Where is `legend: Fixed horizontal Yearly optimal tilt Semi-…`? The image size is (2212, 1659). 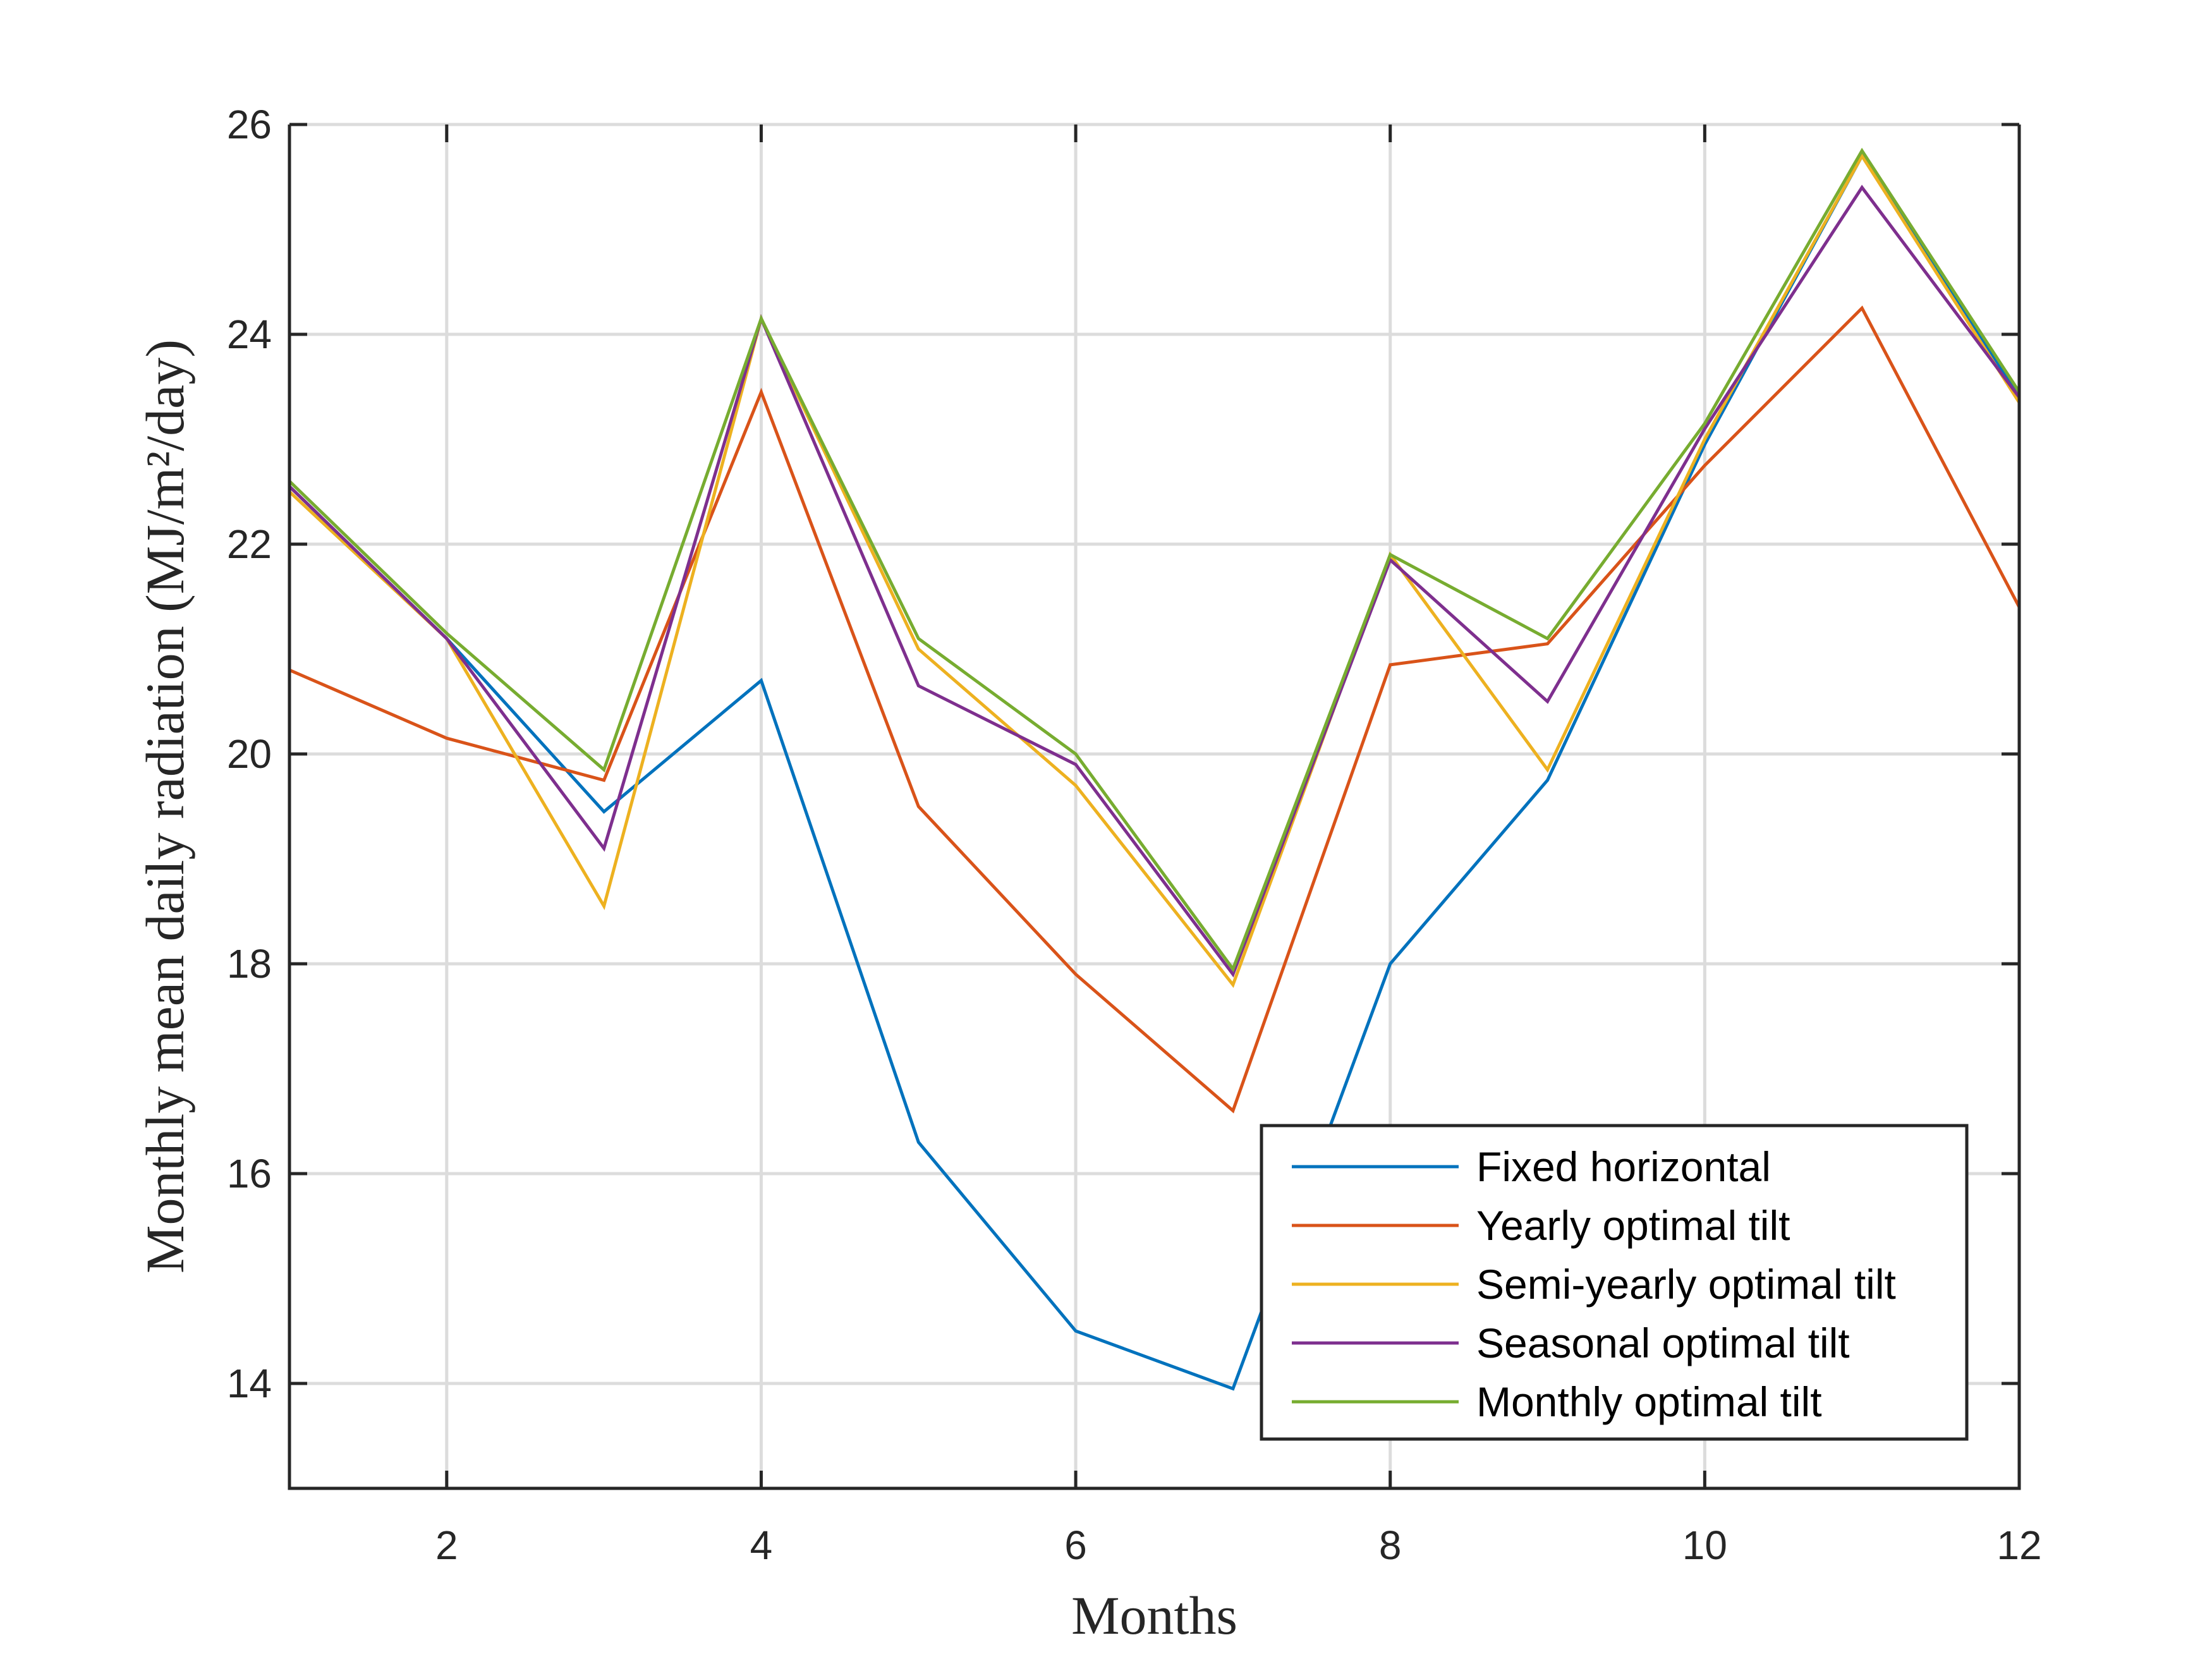 legend: Fixed horizontal Yearly optimal tilt Semi-… is located at coordinates (1614, 1282).